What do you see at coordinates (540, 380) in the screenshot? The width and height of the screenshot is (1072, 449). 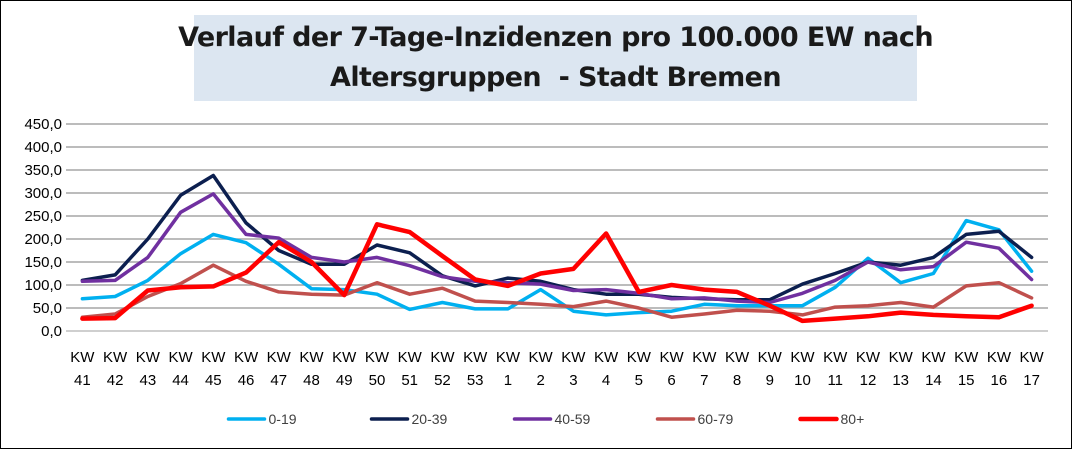 I see `x-tick-label: 2` at bounding box center [540, 380].